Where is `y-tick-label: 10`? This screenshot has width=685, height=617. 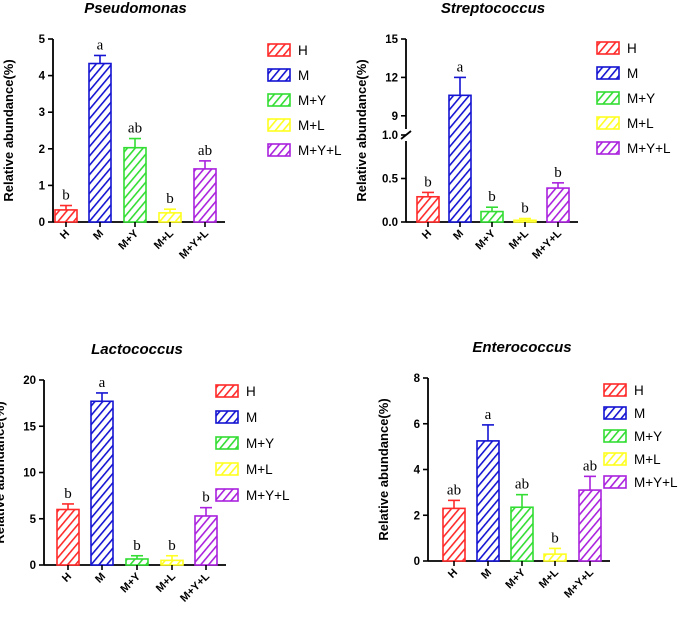
y-tick-label: 10 is located at coordinates (29, 474).